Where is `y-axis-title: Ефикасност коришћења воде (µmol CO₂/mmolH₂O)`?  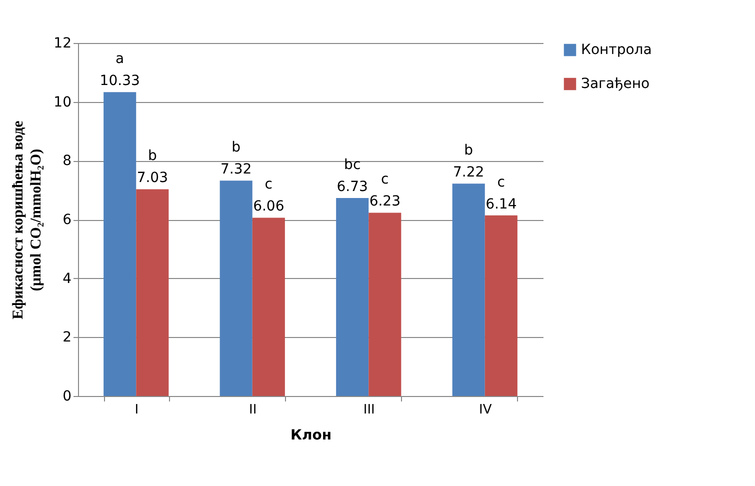
y-axis-title: Ефикасност коришћења воде (µmol CO₂/mmolH₂O) is located at coordinates (27, 220).